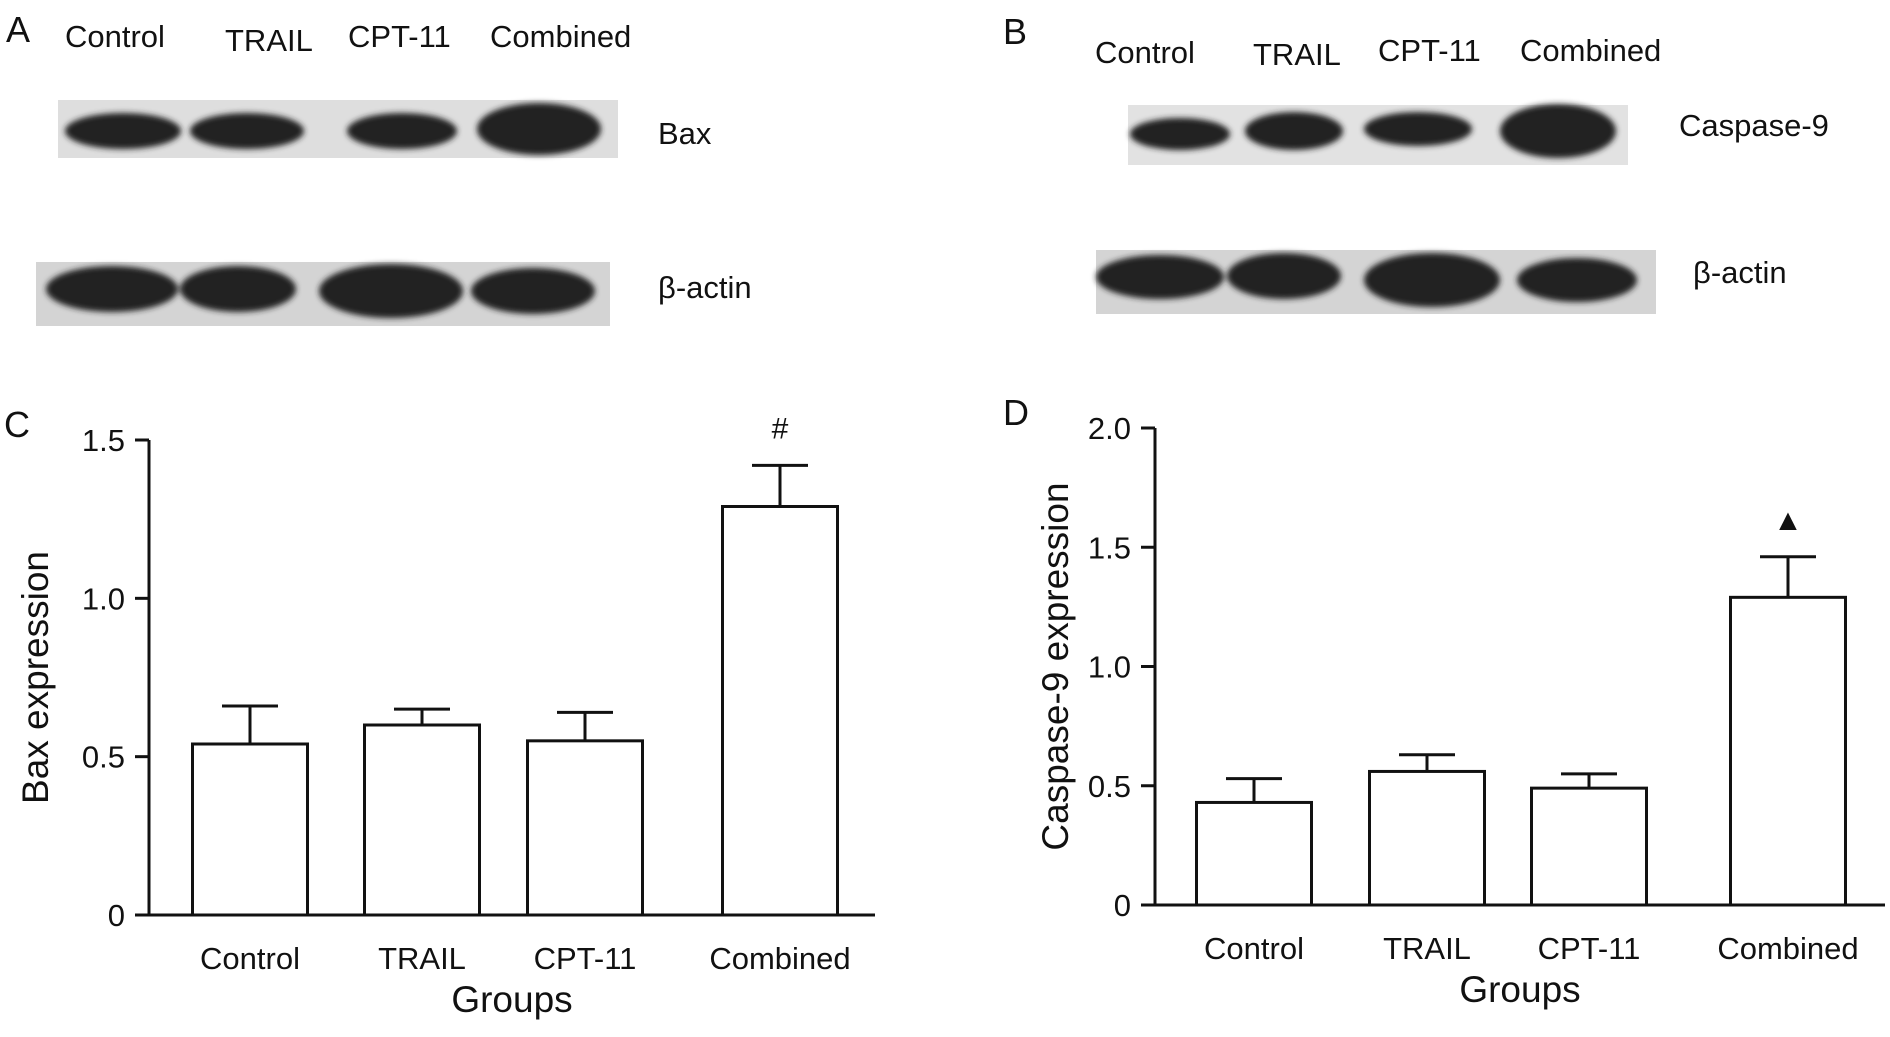  I want to click on actin-b-label: β-actin, so click(1740, 272).